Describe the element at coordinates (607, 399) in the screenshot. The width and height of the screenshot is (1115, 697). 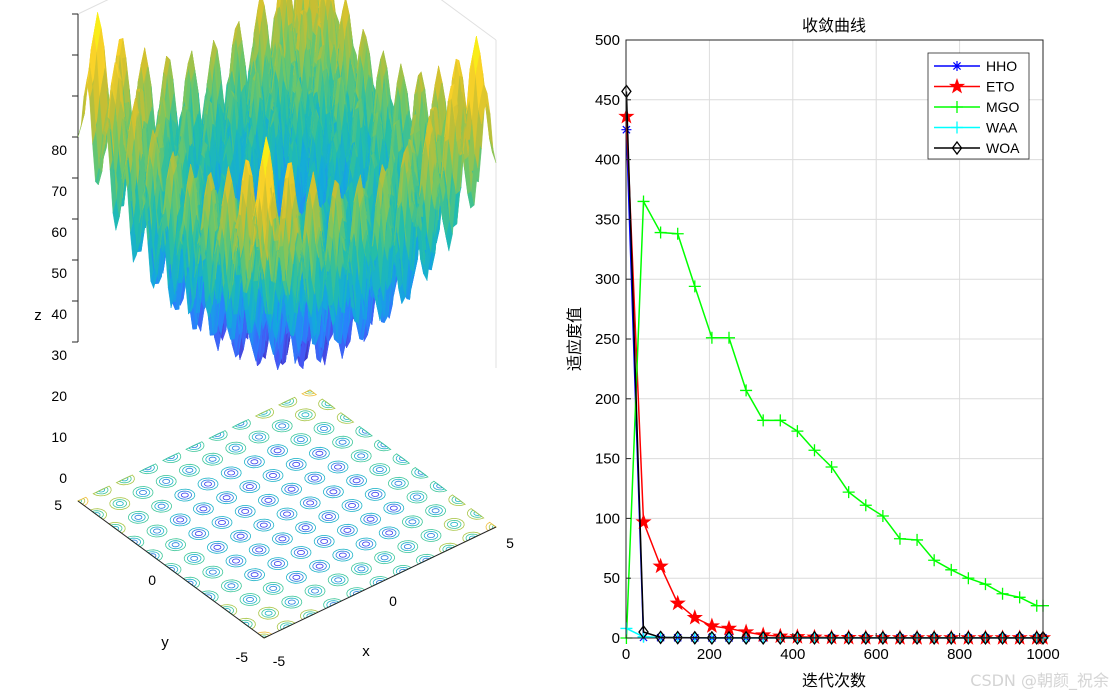
I see `y-tick-label: 200` at that location.